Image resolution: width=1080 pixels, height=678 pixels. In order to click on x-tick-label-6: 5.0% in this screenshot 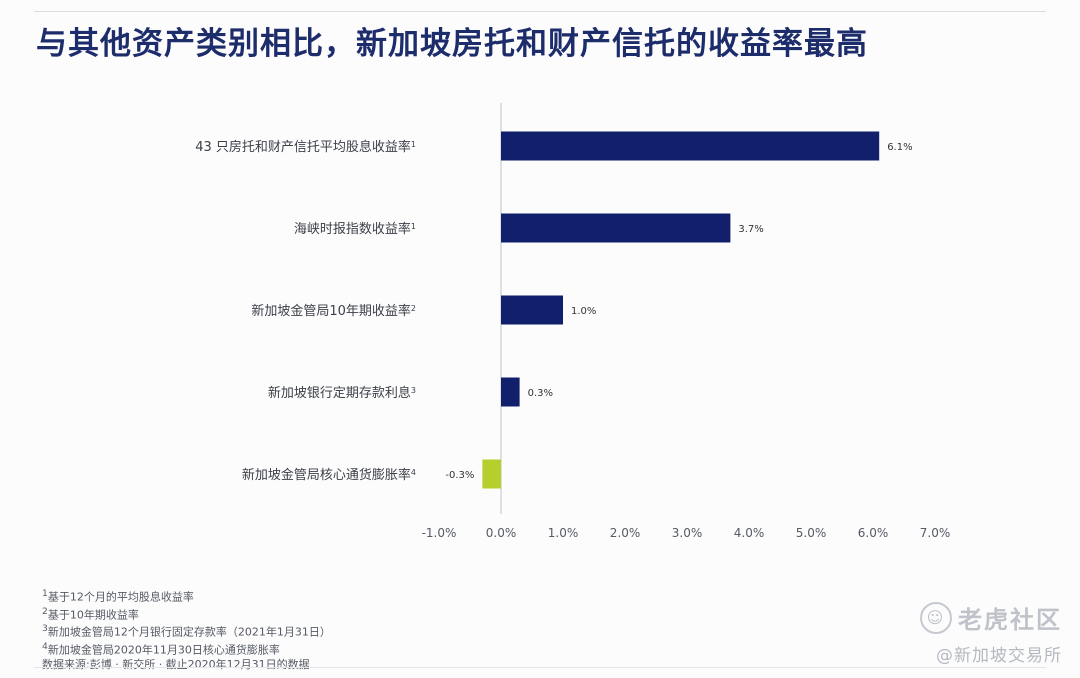, I will do `click(811, 533)`.